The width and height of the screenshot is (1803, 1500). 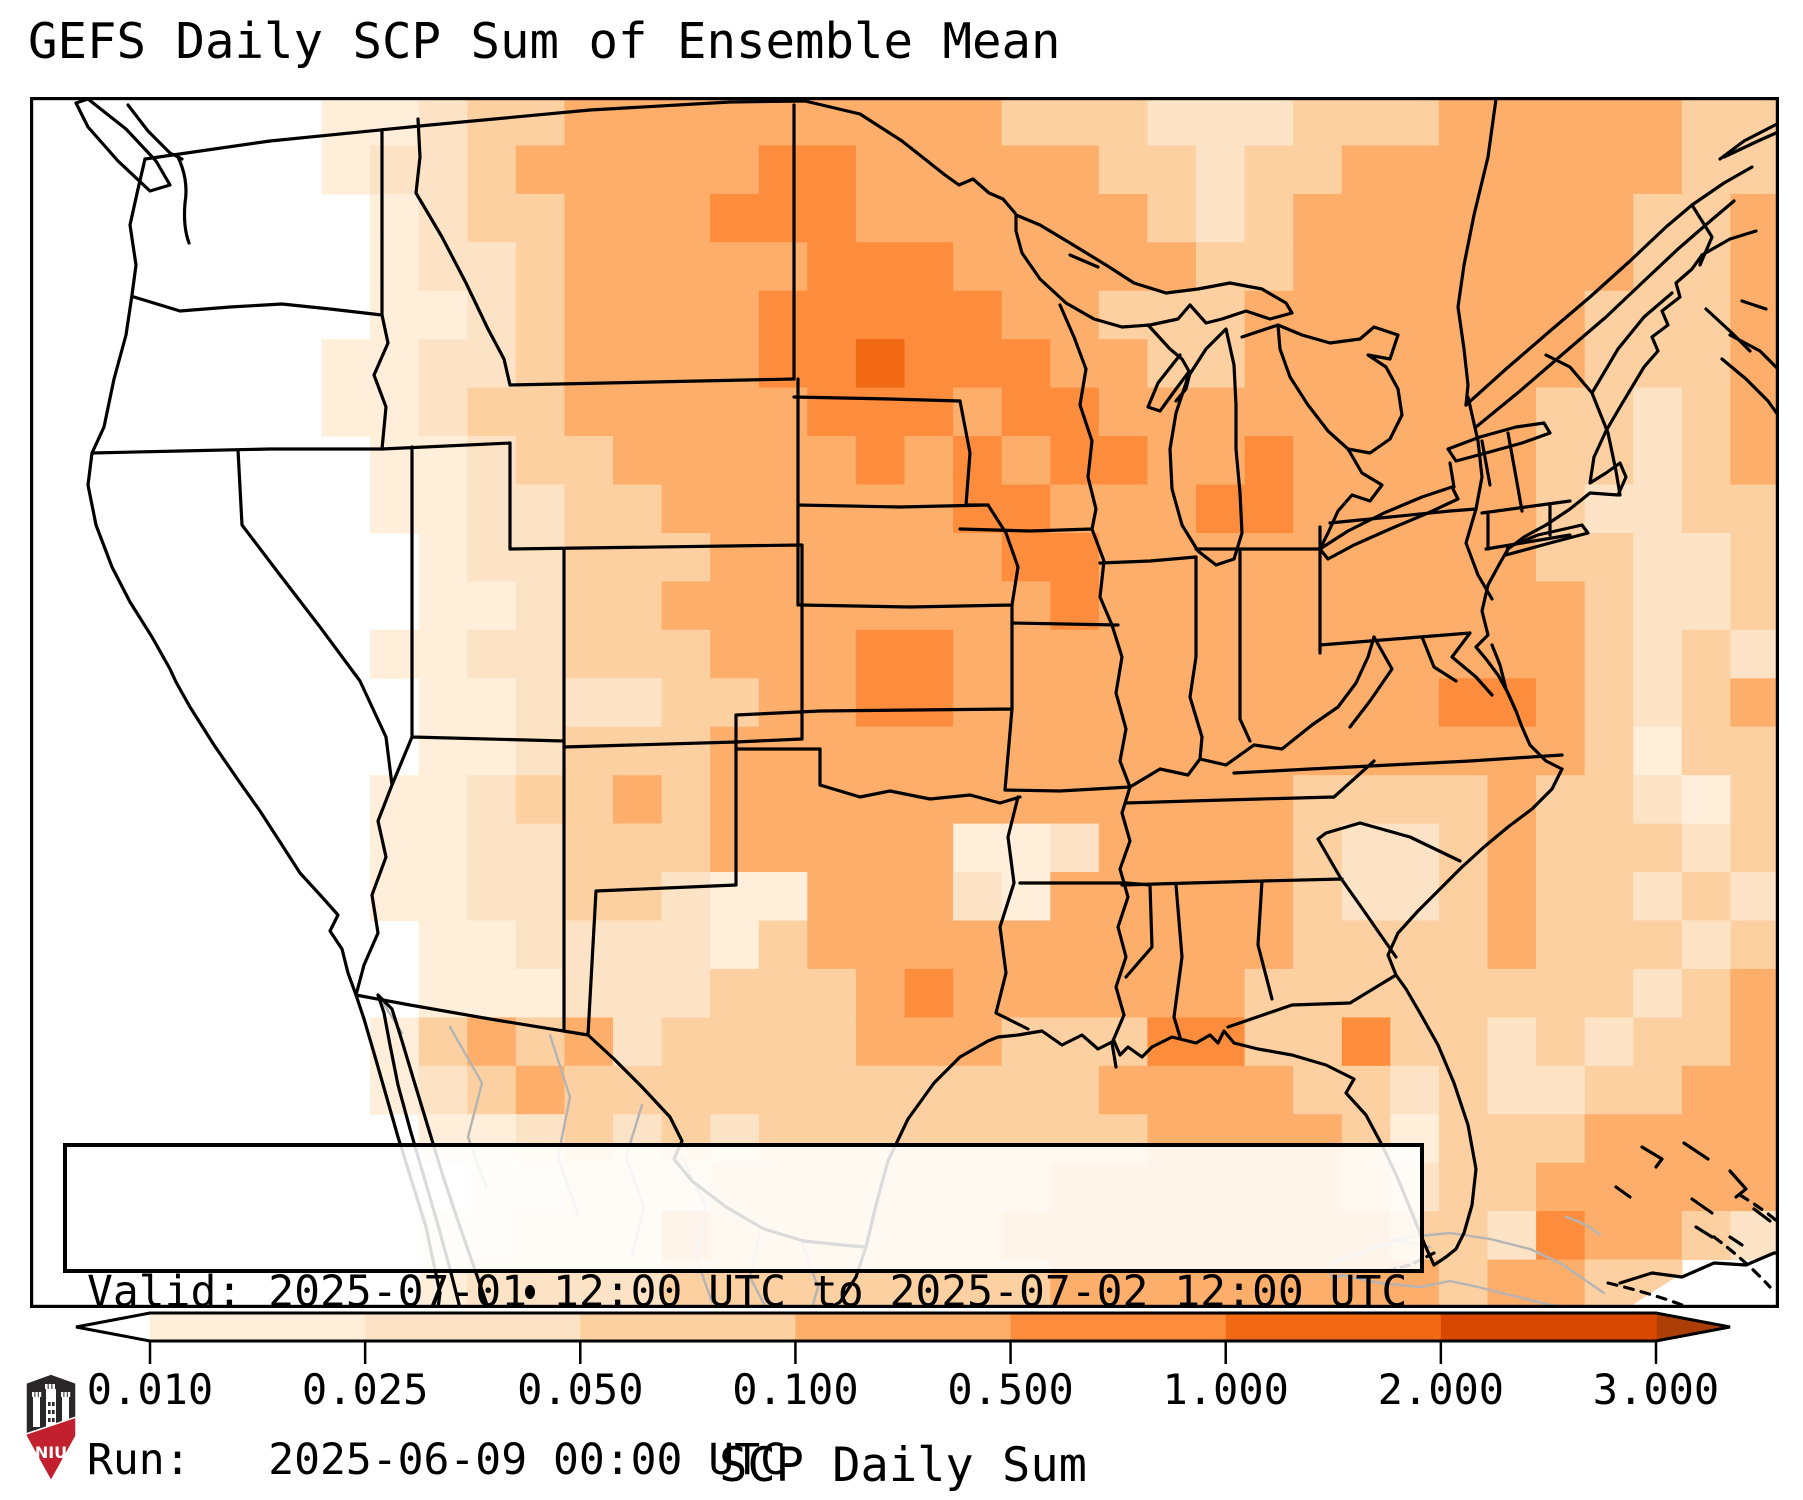 What do you see at coordinates (1739, 323) in the screenshot?
I see `maritimes-coast` at bounding box center [1739, 323].